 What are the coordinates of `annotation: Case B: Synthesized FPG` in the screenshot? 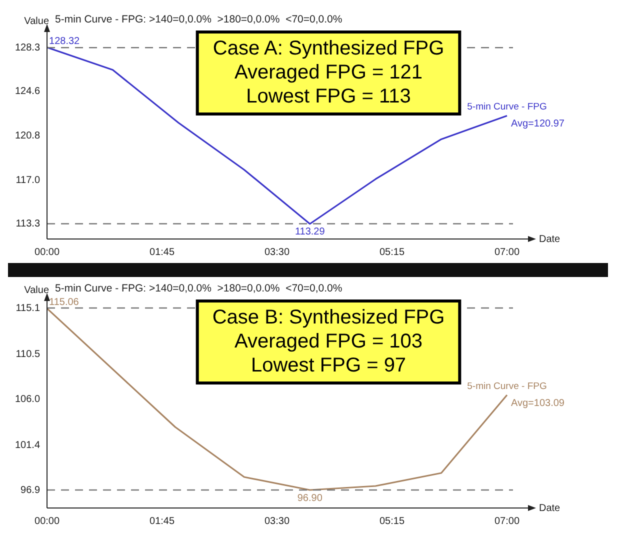 It's located at (328, 317).